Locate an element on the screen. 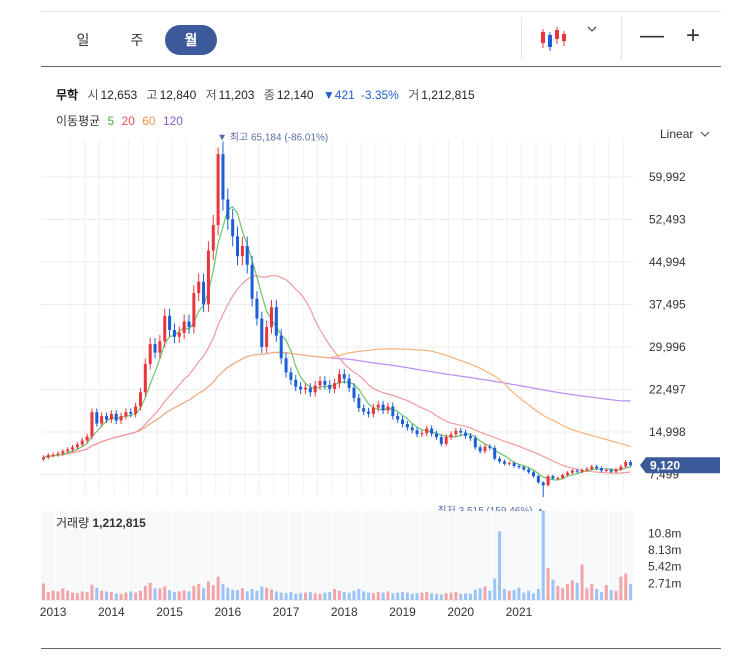  bottom-divider is located at coordinates (381, 648).